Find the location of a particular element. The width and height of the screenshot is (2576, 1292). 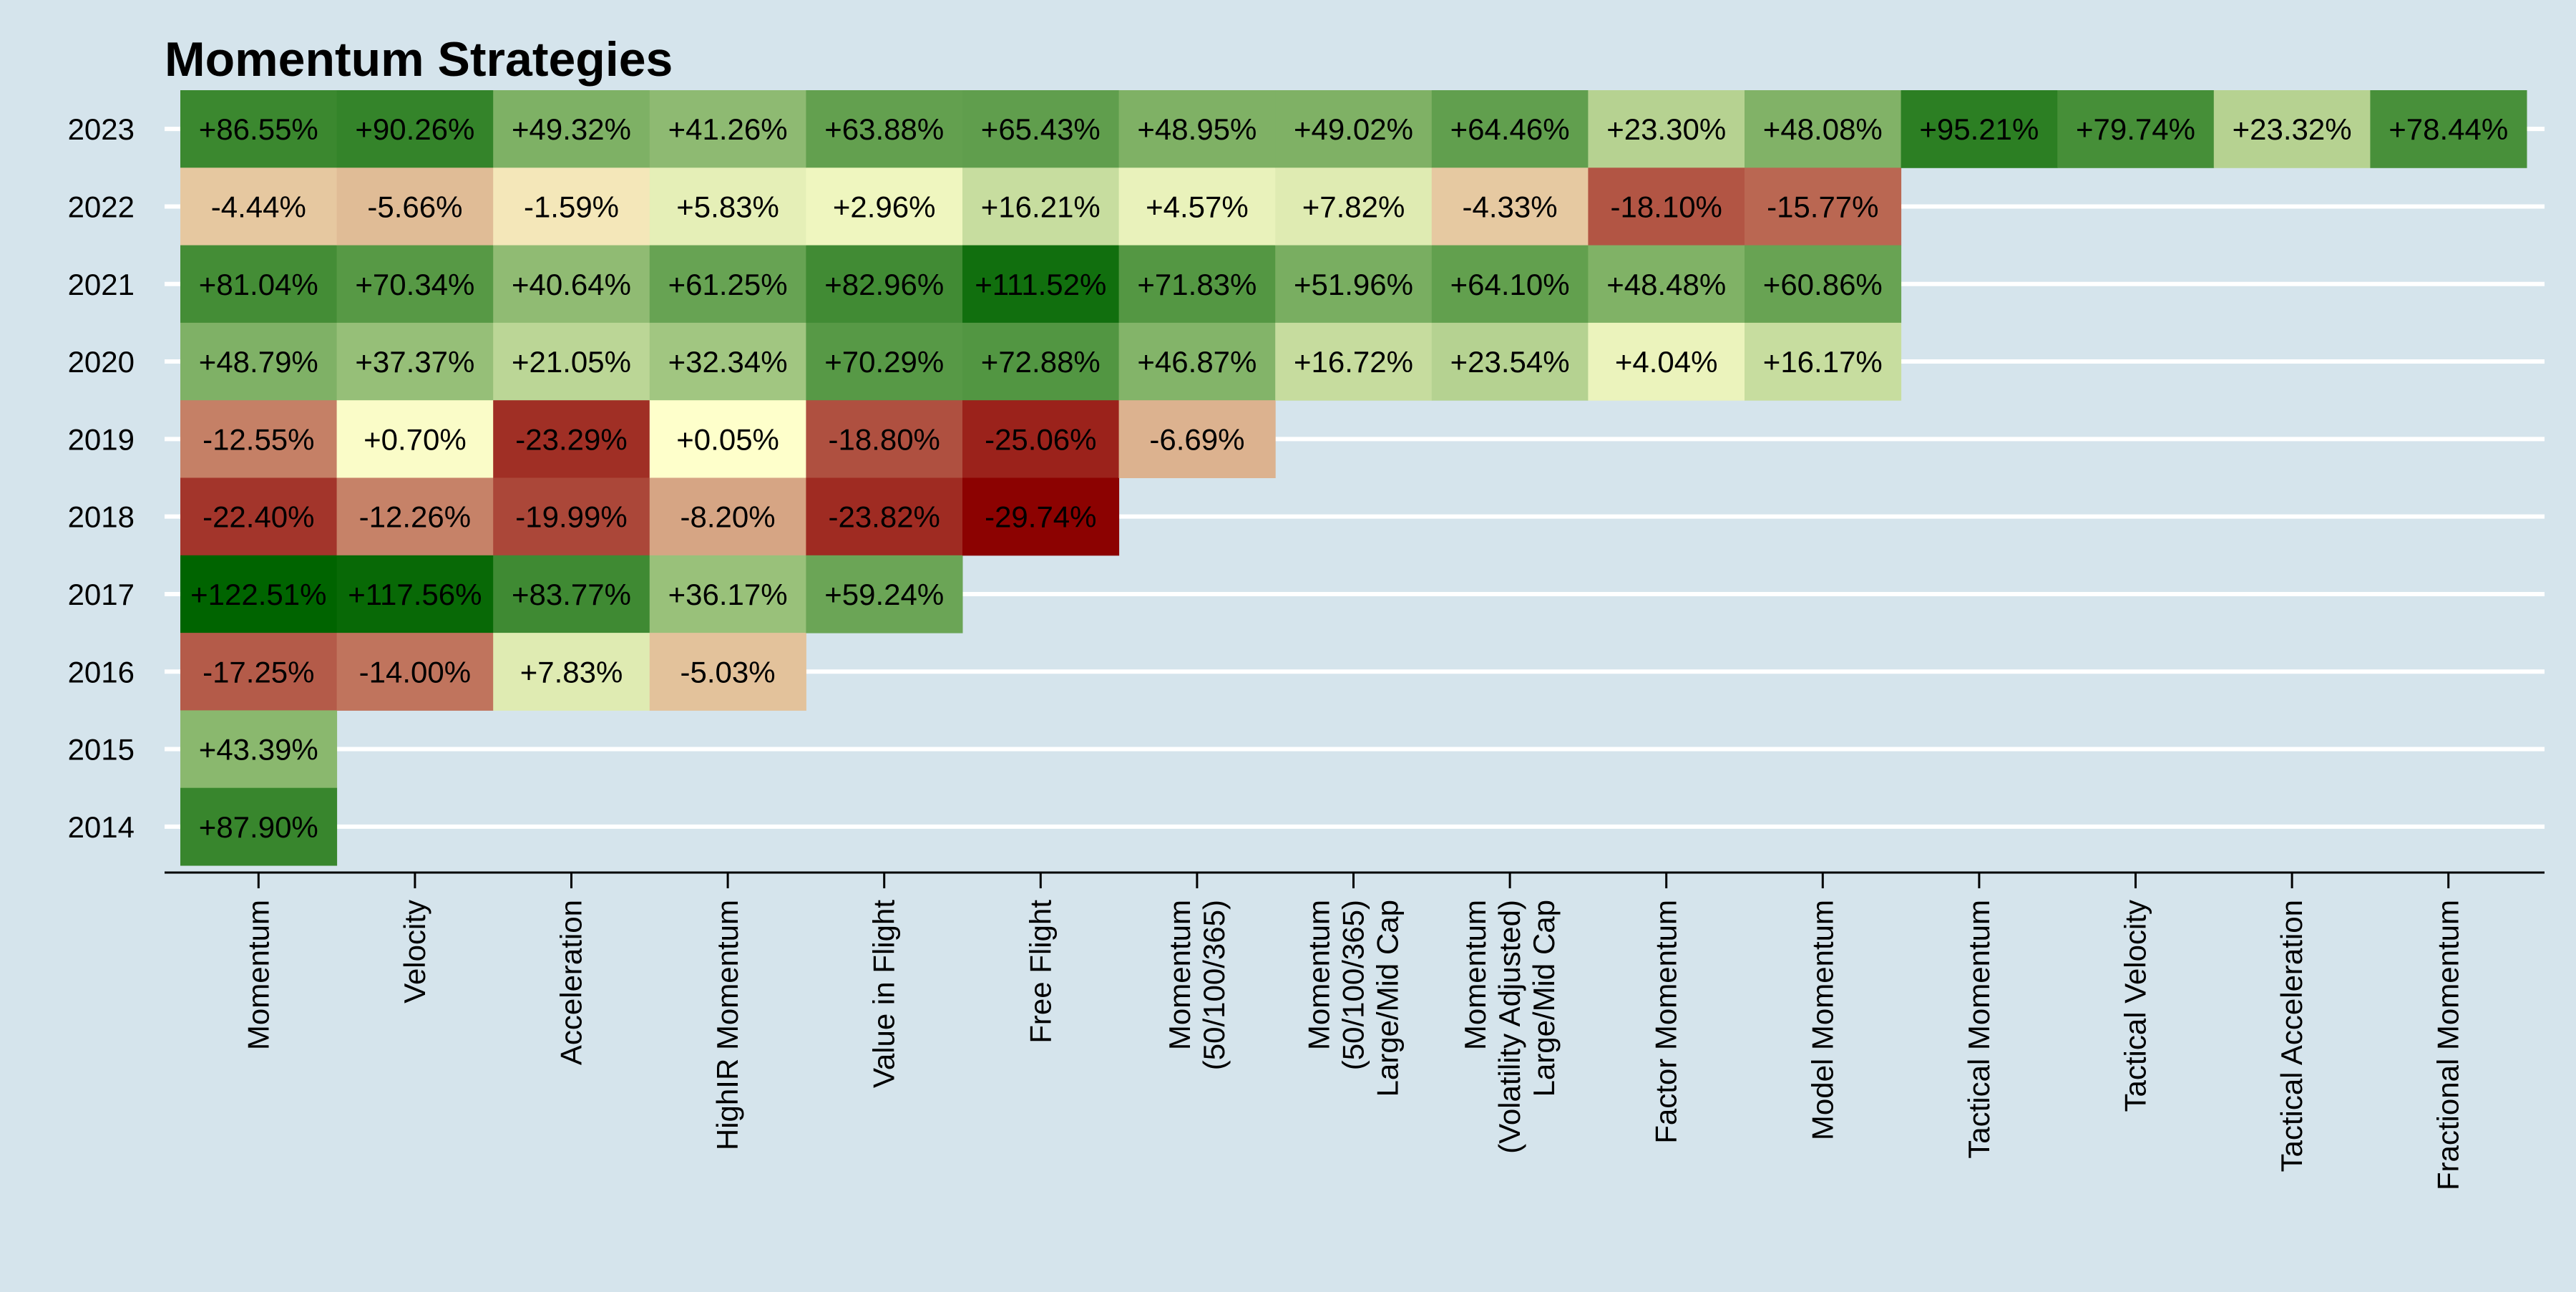

x-tick-label: Momentum(50/100/365)Large/Mid Cap is located at coordinates (1353, 998).